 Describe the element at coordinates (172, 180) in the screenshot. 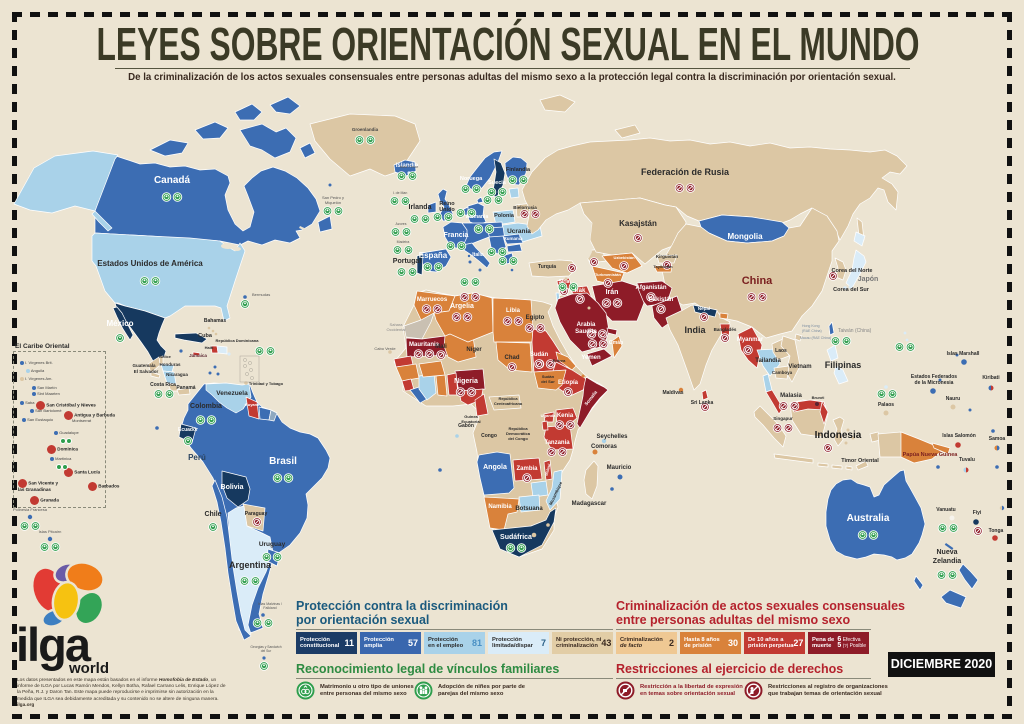

I see `svg-text: Canadá` at that location.